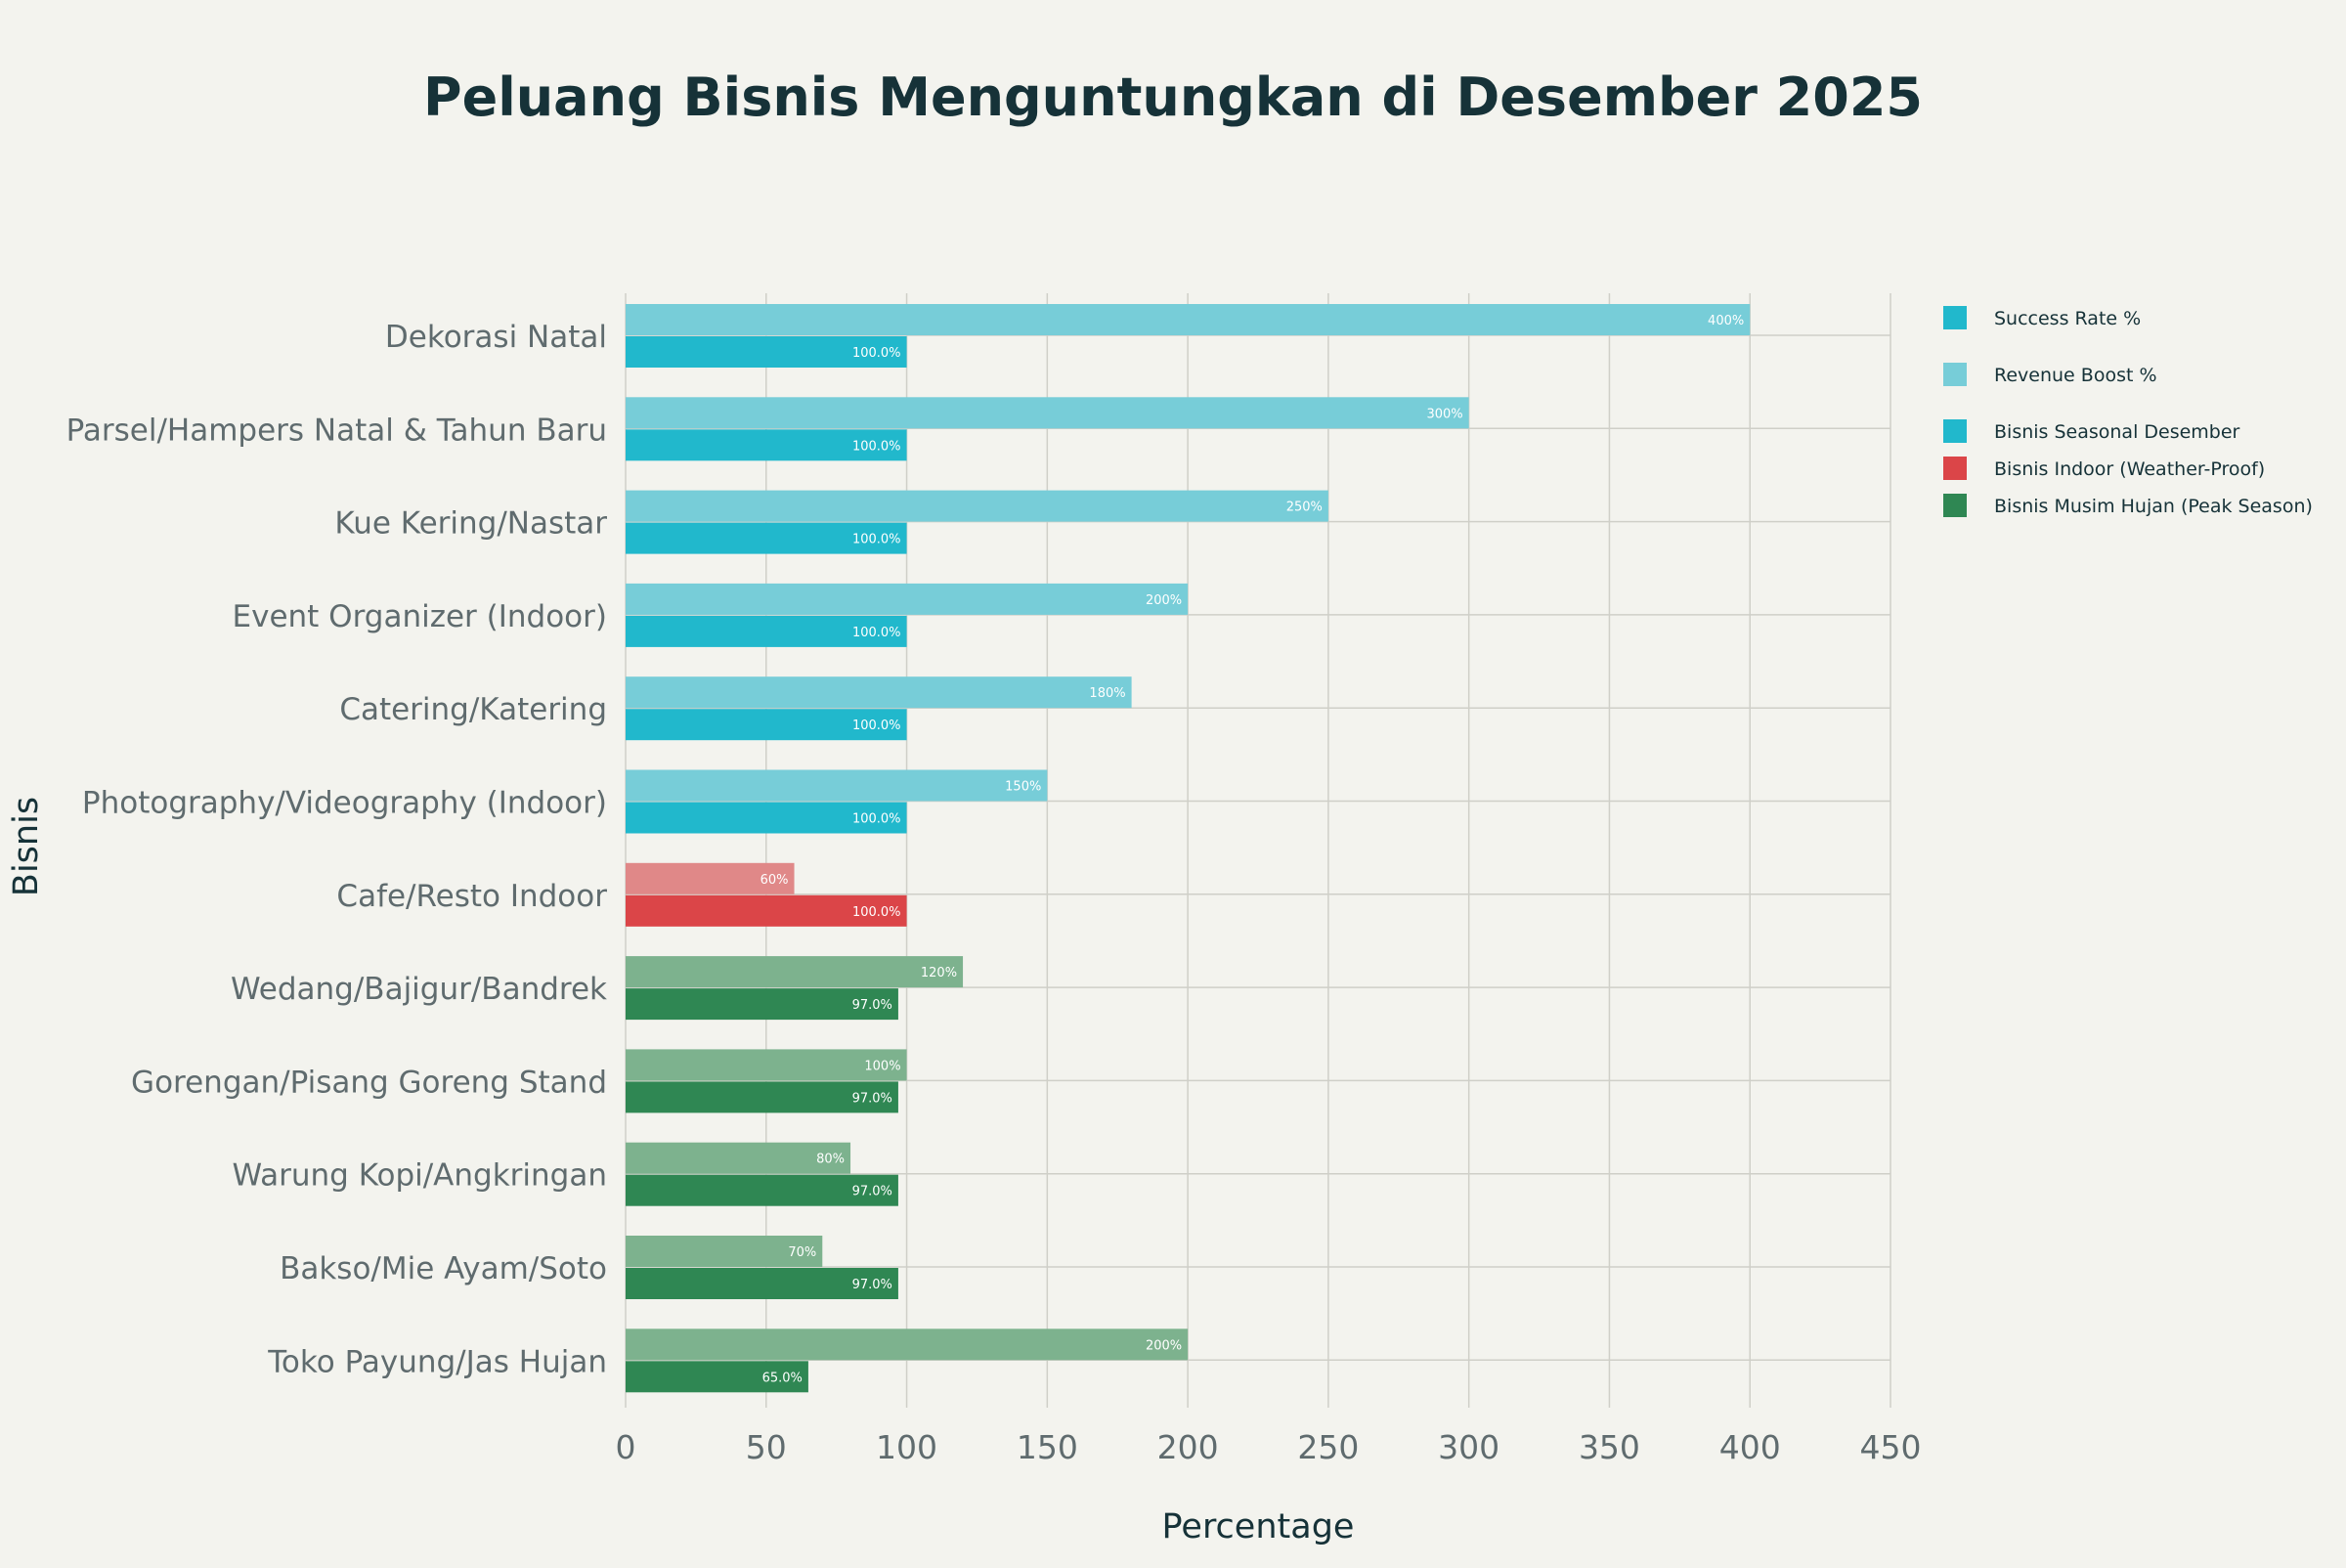 The width and height of the screenshot is (2346, 1568). Describe the element at coordinates (2075, 375) in the screenshot. I see `legend-label: Revenue Boost %` at that location.